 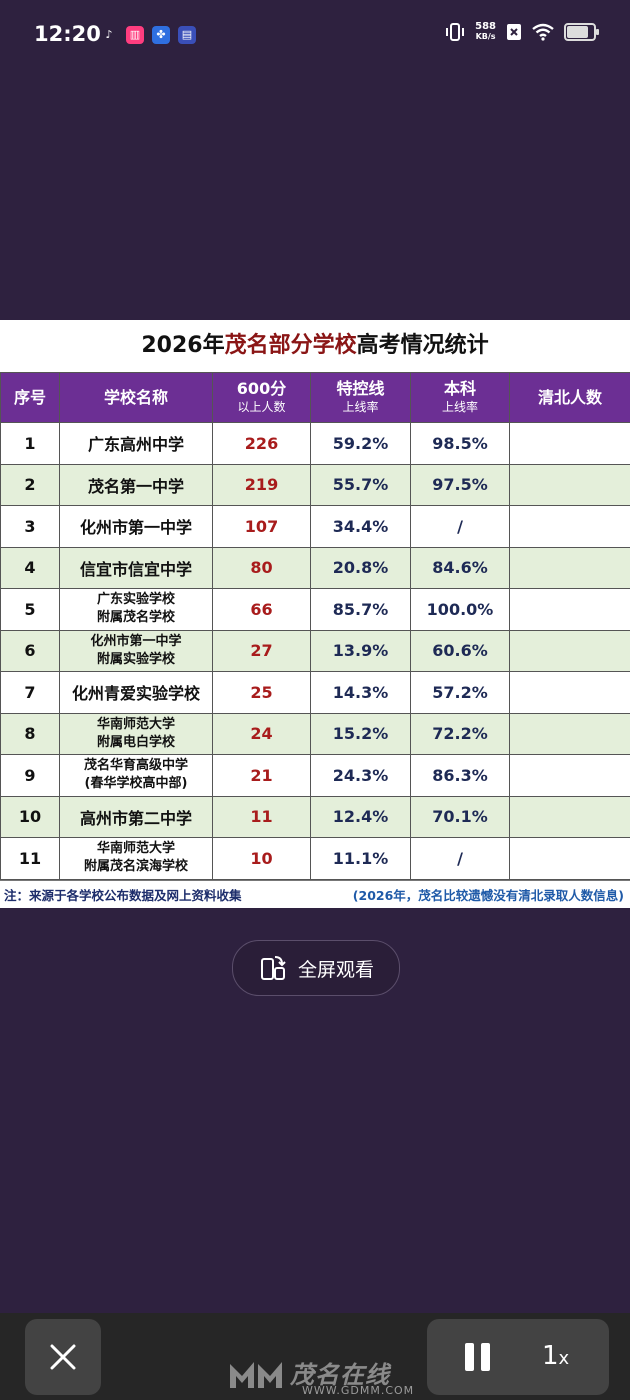 I want to click on title-highlight: 茂名部分学校, so click(x=290, y=345).